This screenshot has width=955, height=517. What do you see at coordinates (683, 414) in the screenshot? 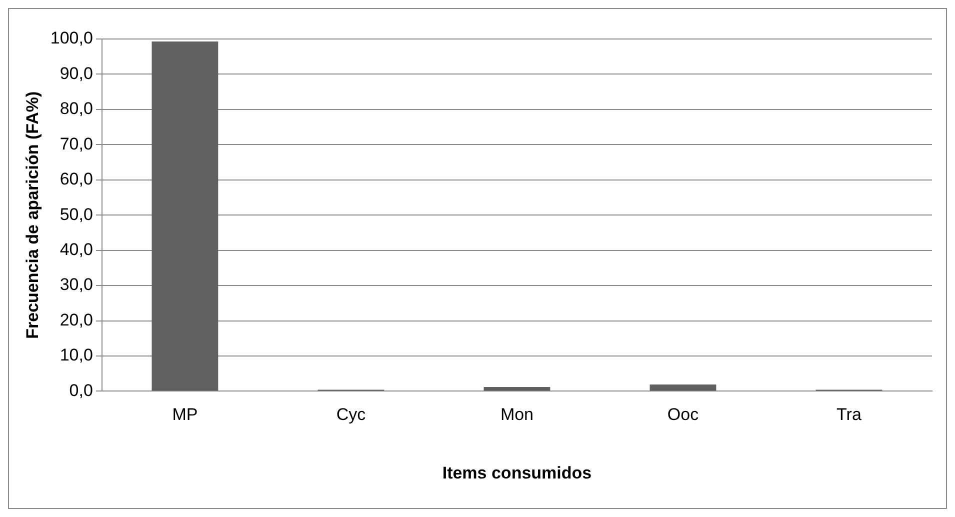
I see `x-tick-label: Ooc` at bounding box center [683, 414].